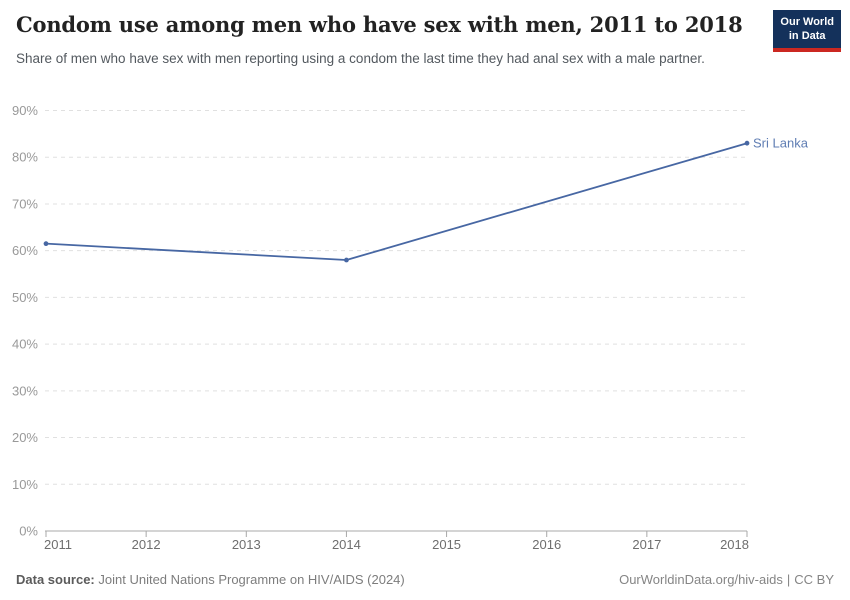 The image size is (850, 600). Describe the element at coordinates (58, 544) in the screenshot. I see `svg-text: 2011` at that location.